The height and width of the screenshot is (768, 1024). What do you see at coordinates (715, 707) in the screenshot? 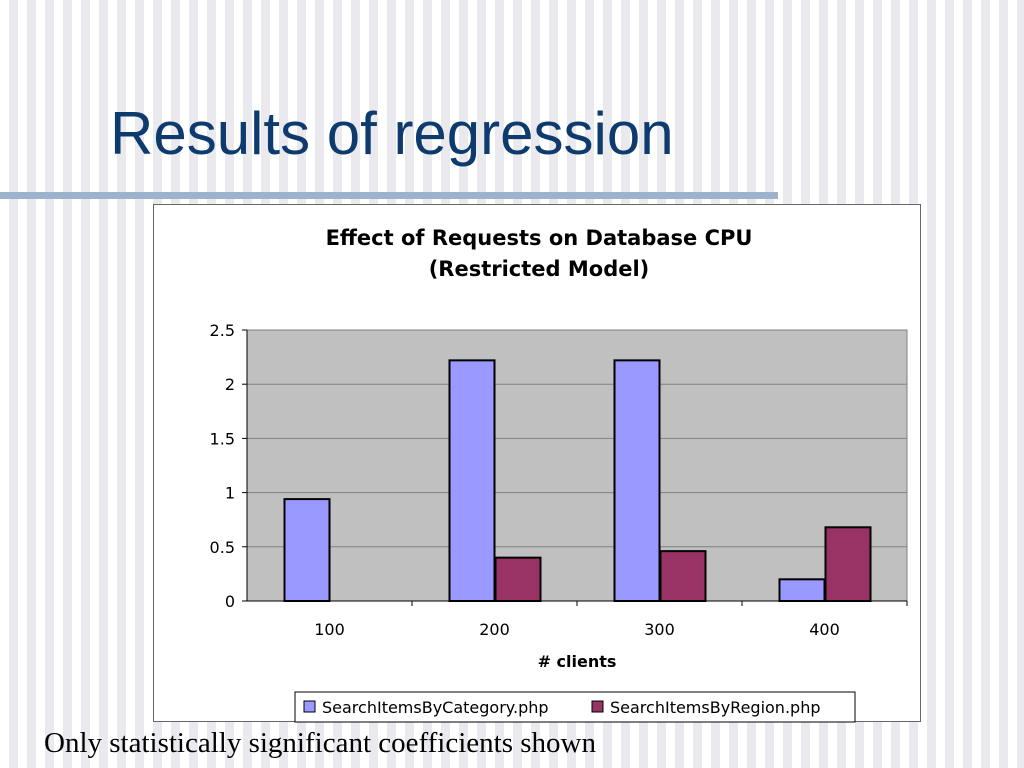
I see `legend-label: SearchItemsByRegion.php` at bounding box center [715, 707].